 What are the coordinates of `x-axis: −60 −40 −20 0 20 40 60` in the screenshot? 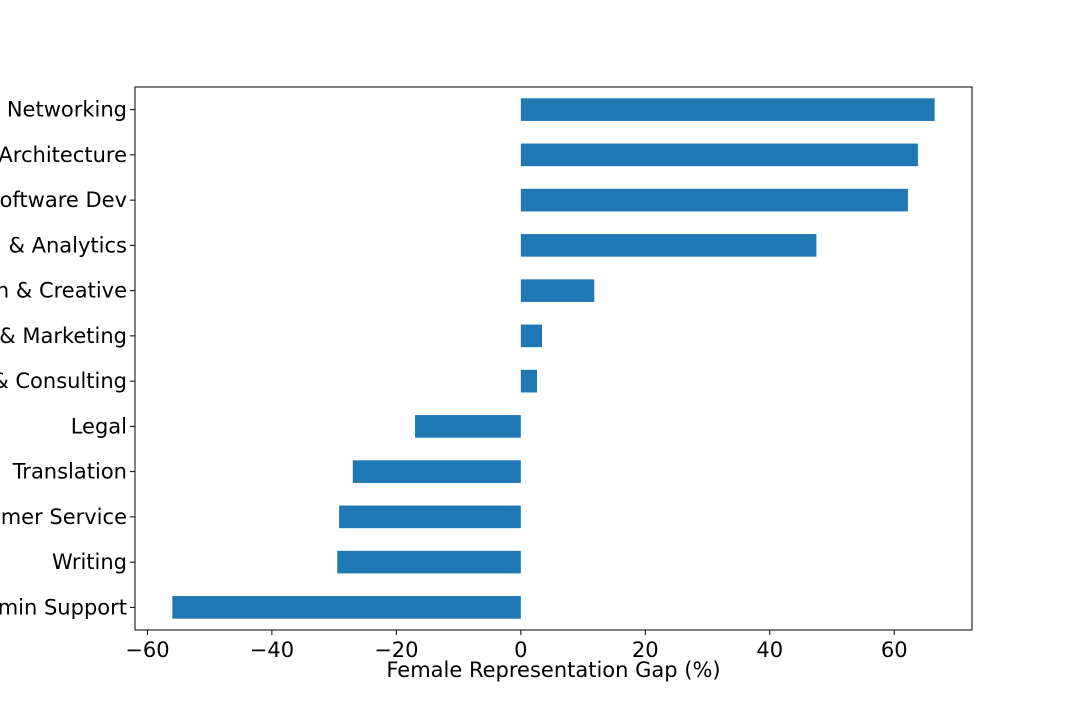 It's located at (516, 646).